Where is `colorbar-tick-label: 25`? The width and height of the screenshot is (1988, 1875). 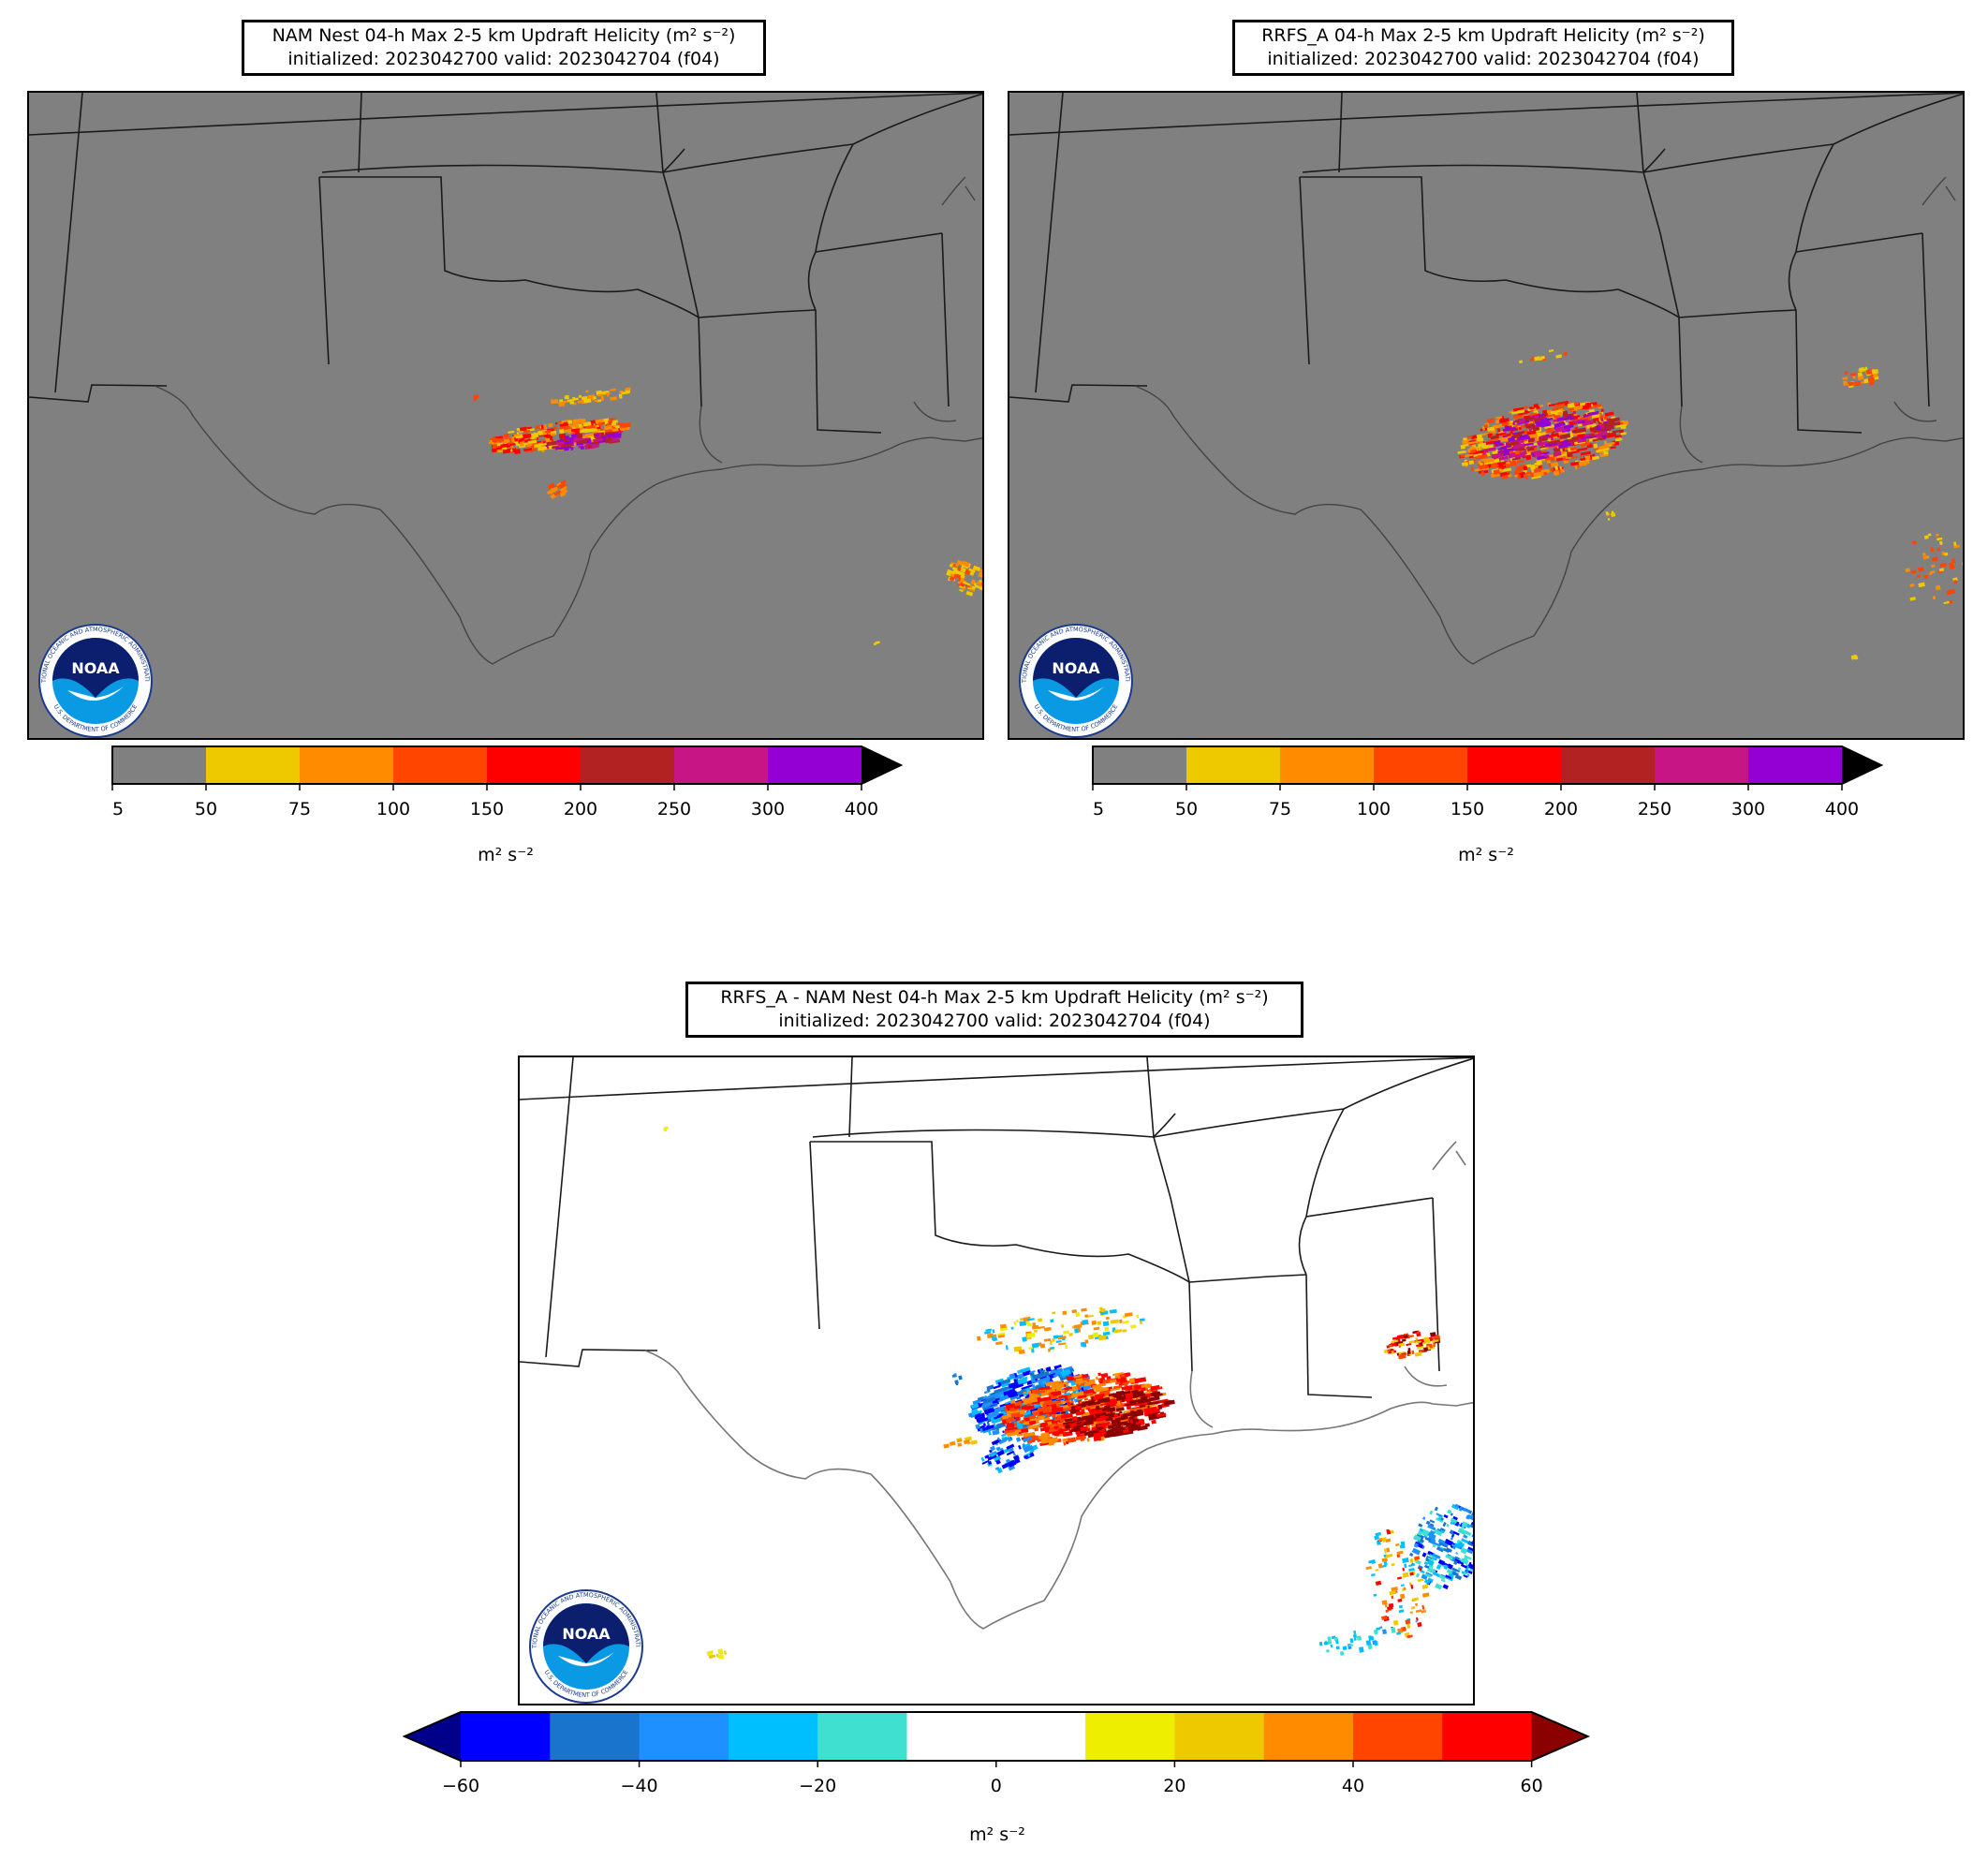 colorbar-tick-label: 25 is located at coordinates (1097, 809).